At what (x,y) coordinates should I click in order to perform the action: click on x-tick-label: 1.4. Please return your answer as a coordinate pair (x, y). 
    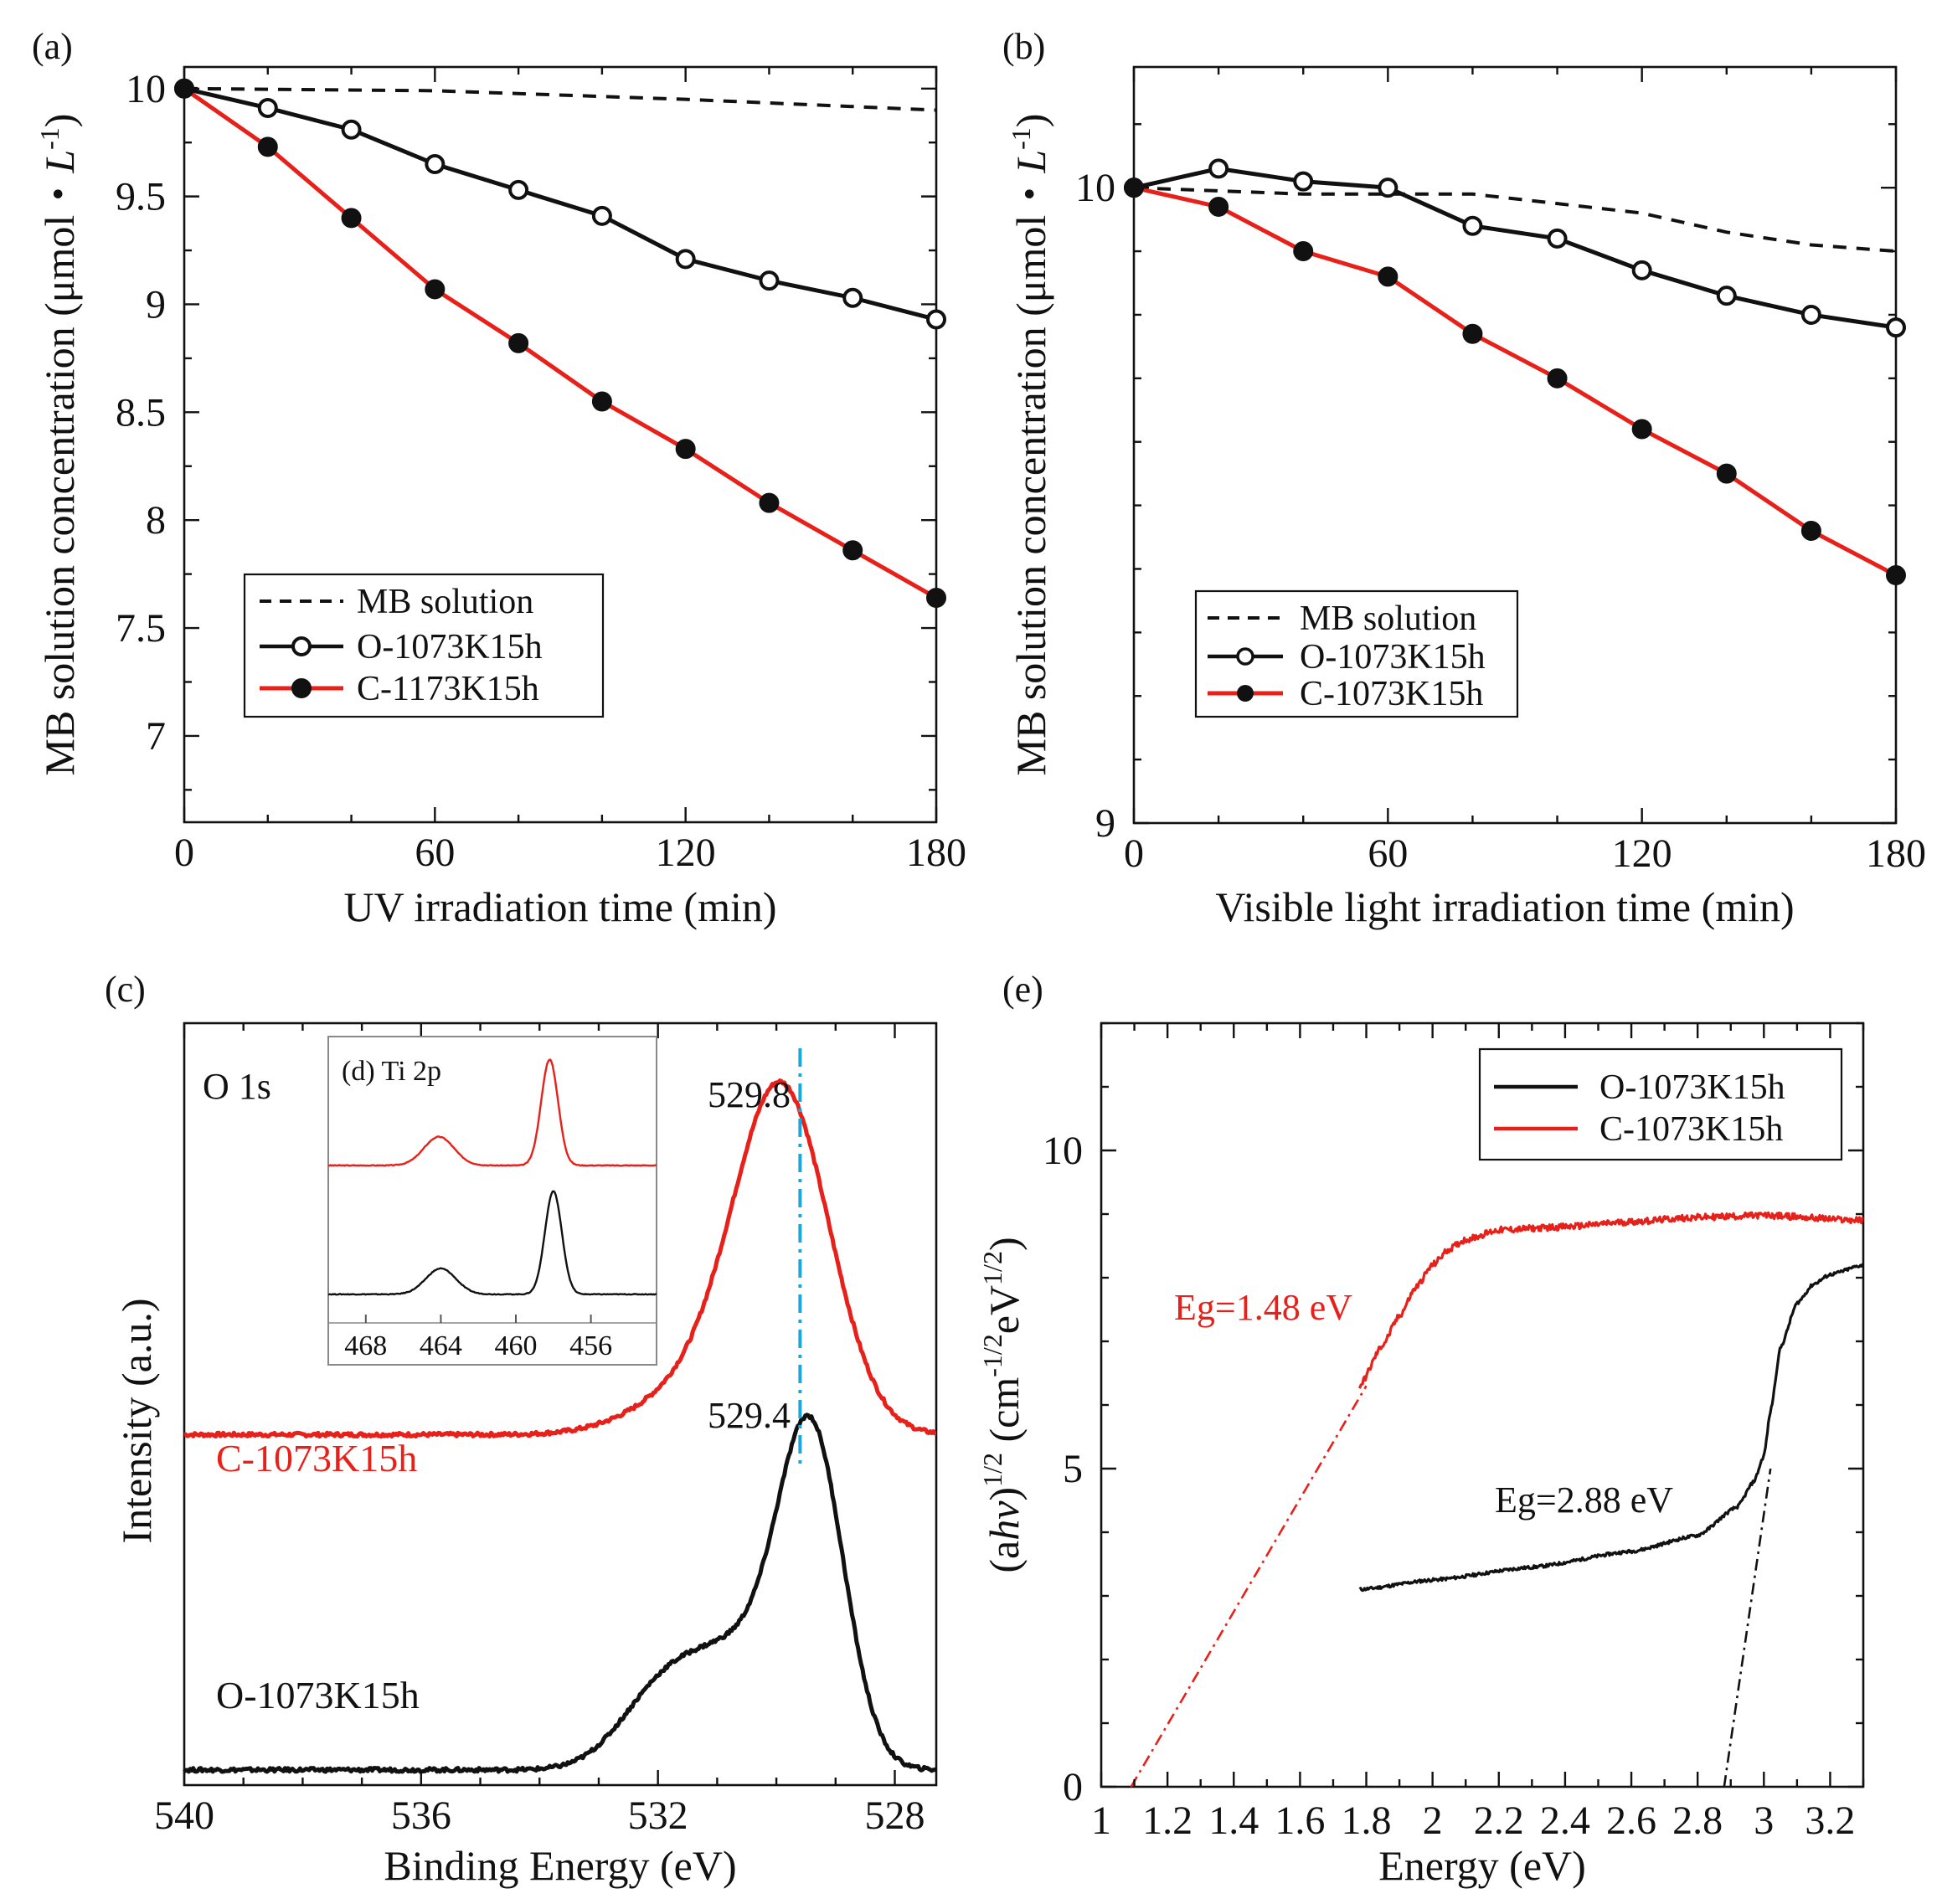
    Looking at the image, I should click on (1233, 1821).